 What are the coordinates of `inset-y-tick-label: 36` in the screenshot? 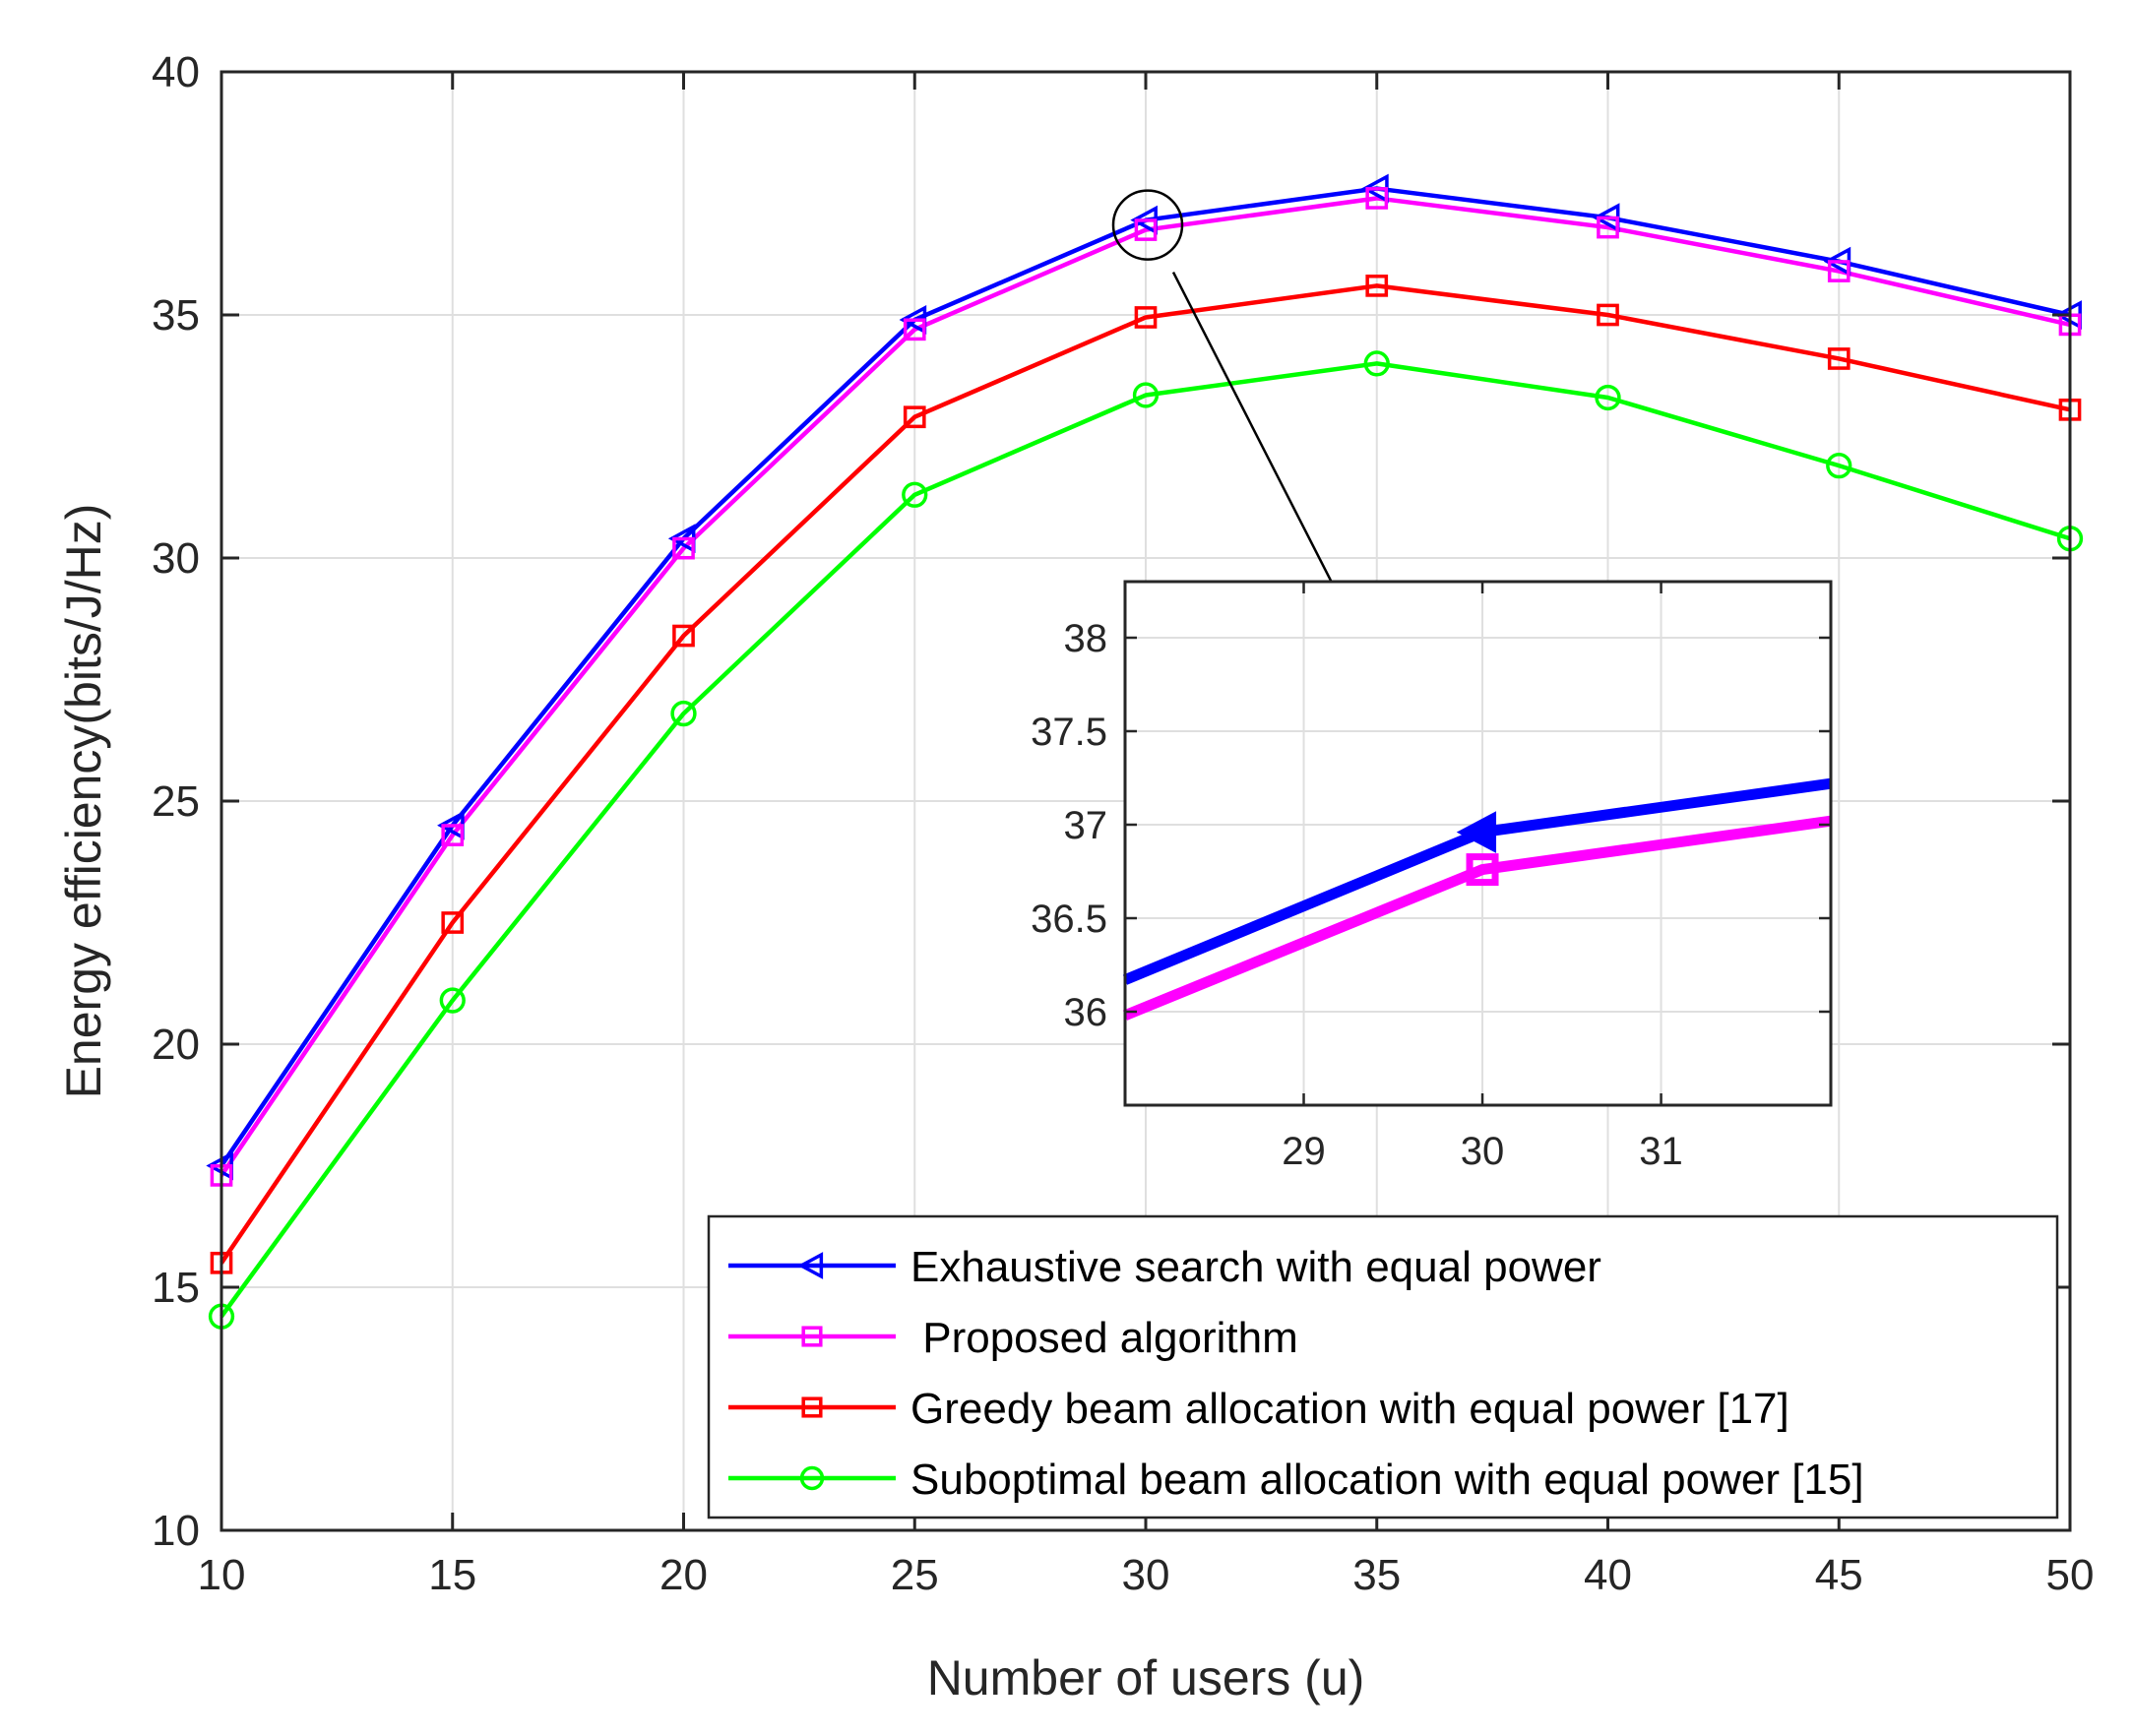 It's located at (1086, 1012).